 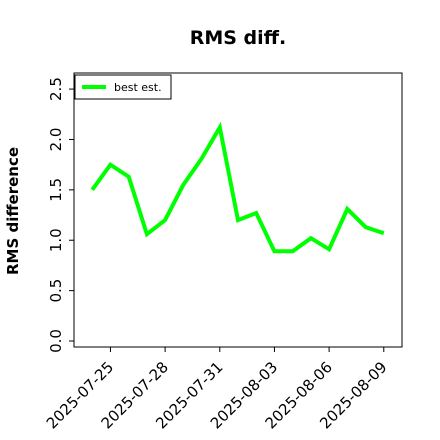 I want to click on y-tick-label: 0.0, so click(x=56, y=341).